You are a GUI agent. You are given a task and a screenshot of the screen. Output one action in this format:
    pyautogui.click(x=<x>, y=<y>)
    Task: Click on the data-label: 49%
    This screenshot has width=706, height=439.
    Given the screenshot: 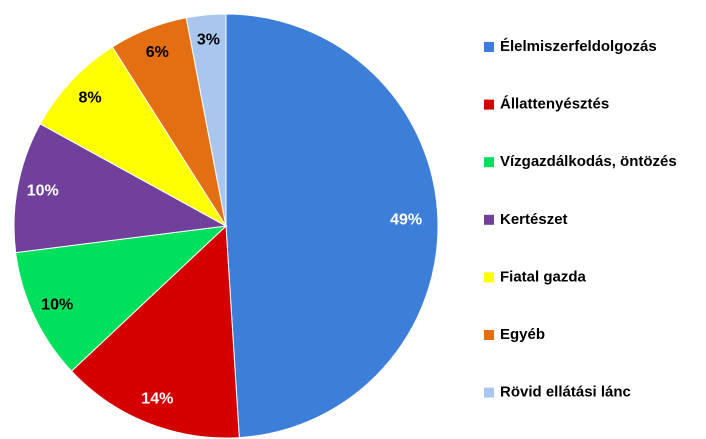 What is the action you would take?
    pyautogui.click(x=406, y=220)
    